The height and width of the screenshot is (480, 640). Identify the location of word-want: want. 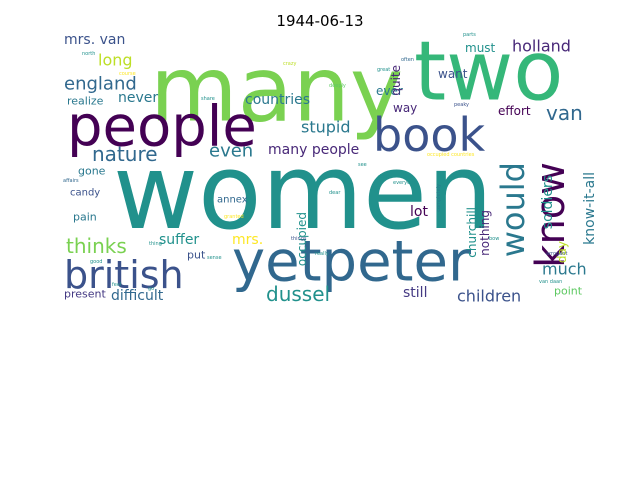
(453, 74).